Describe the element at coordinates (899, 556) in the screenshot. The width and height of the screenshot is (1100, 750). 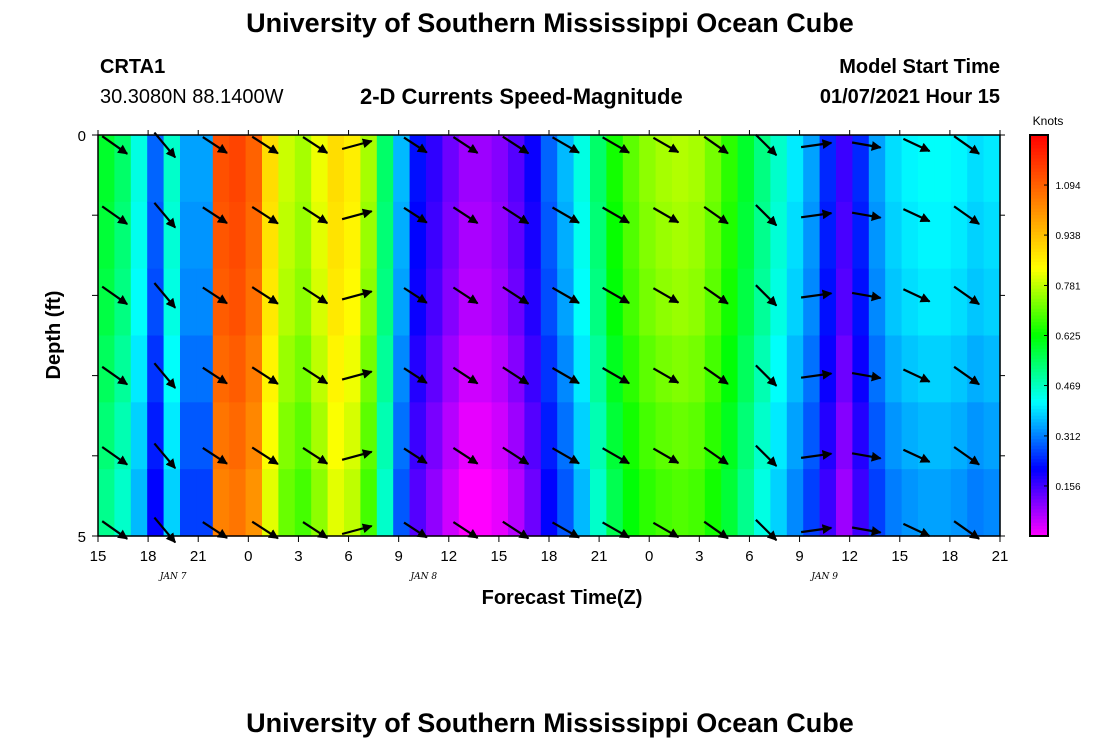
I see `x-tick-label: 15` at that location.